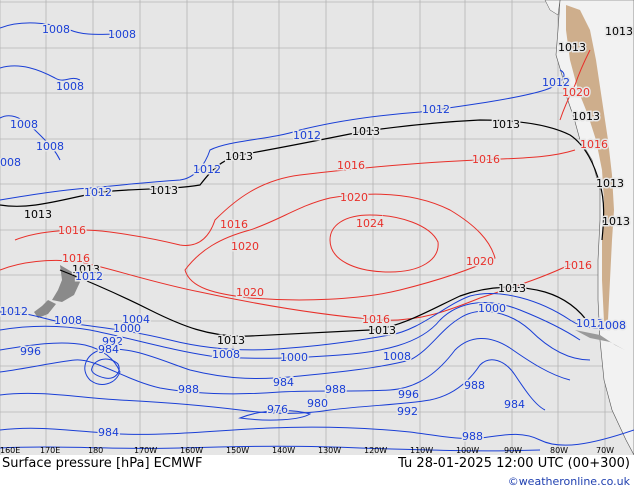 The width and height of the screenshot is (634, 490). I want to click on longitude-tick: 140W, so click(283, 450).